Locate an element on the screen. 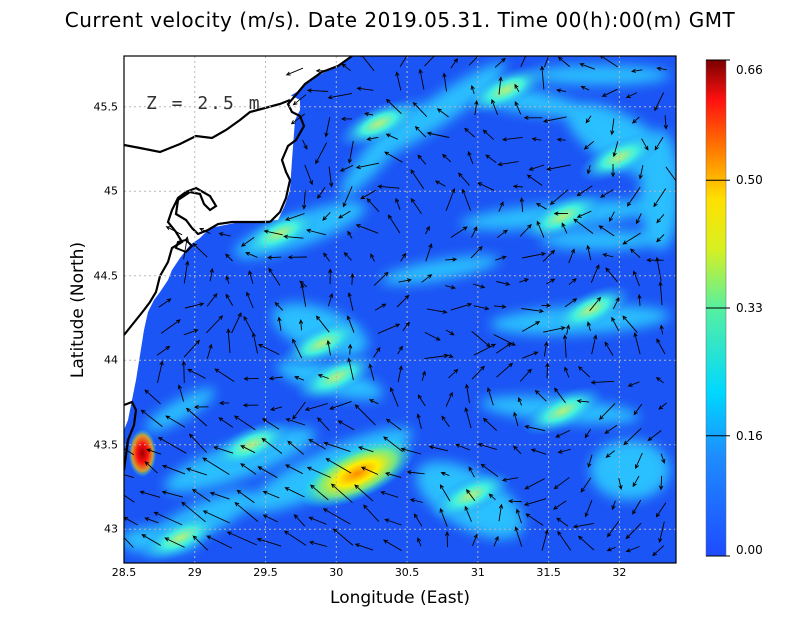 The height and width of the screenshot is (618, 800). y-tick-label: 44.5 is located at coordinates (106, 276).